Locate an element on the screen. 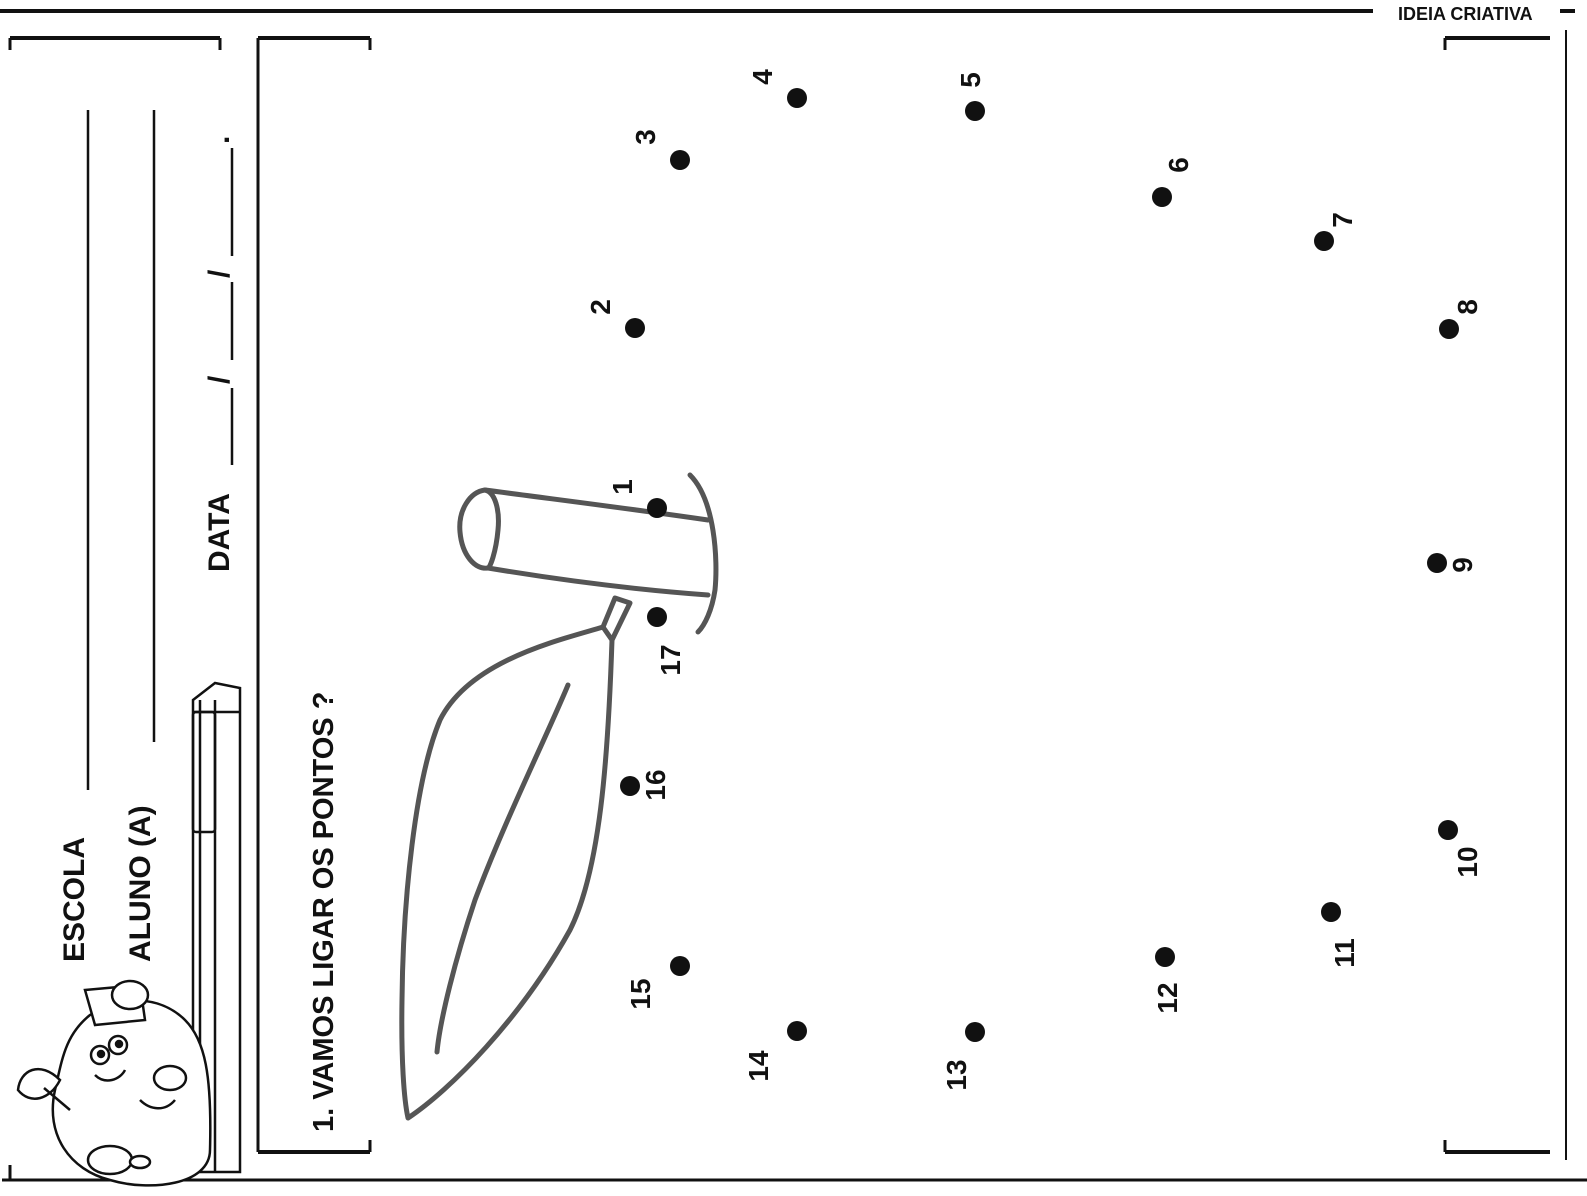 This screenshot has width=1587, height=1196. brand-label: IDEIA CRIATIVA is located at coordinates (1465, 14).